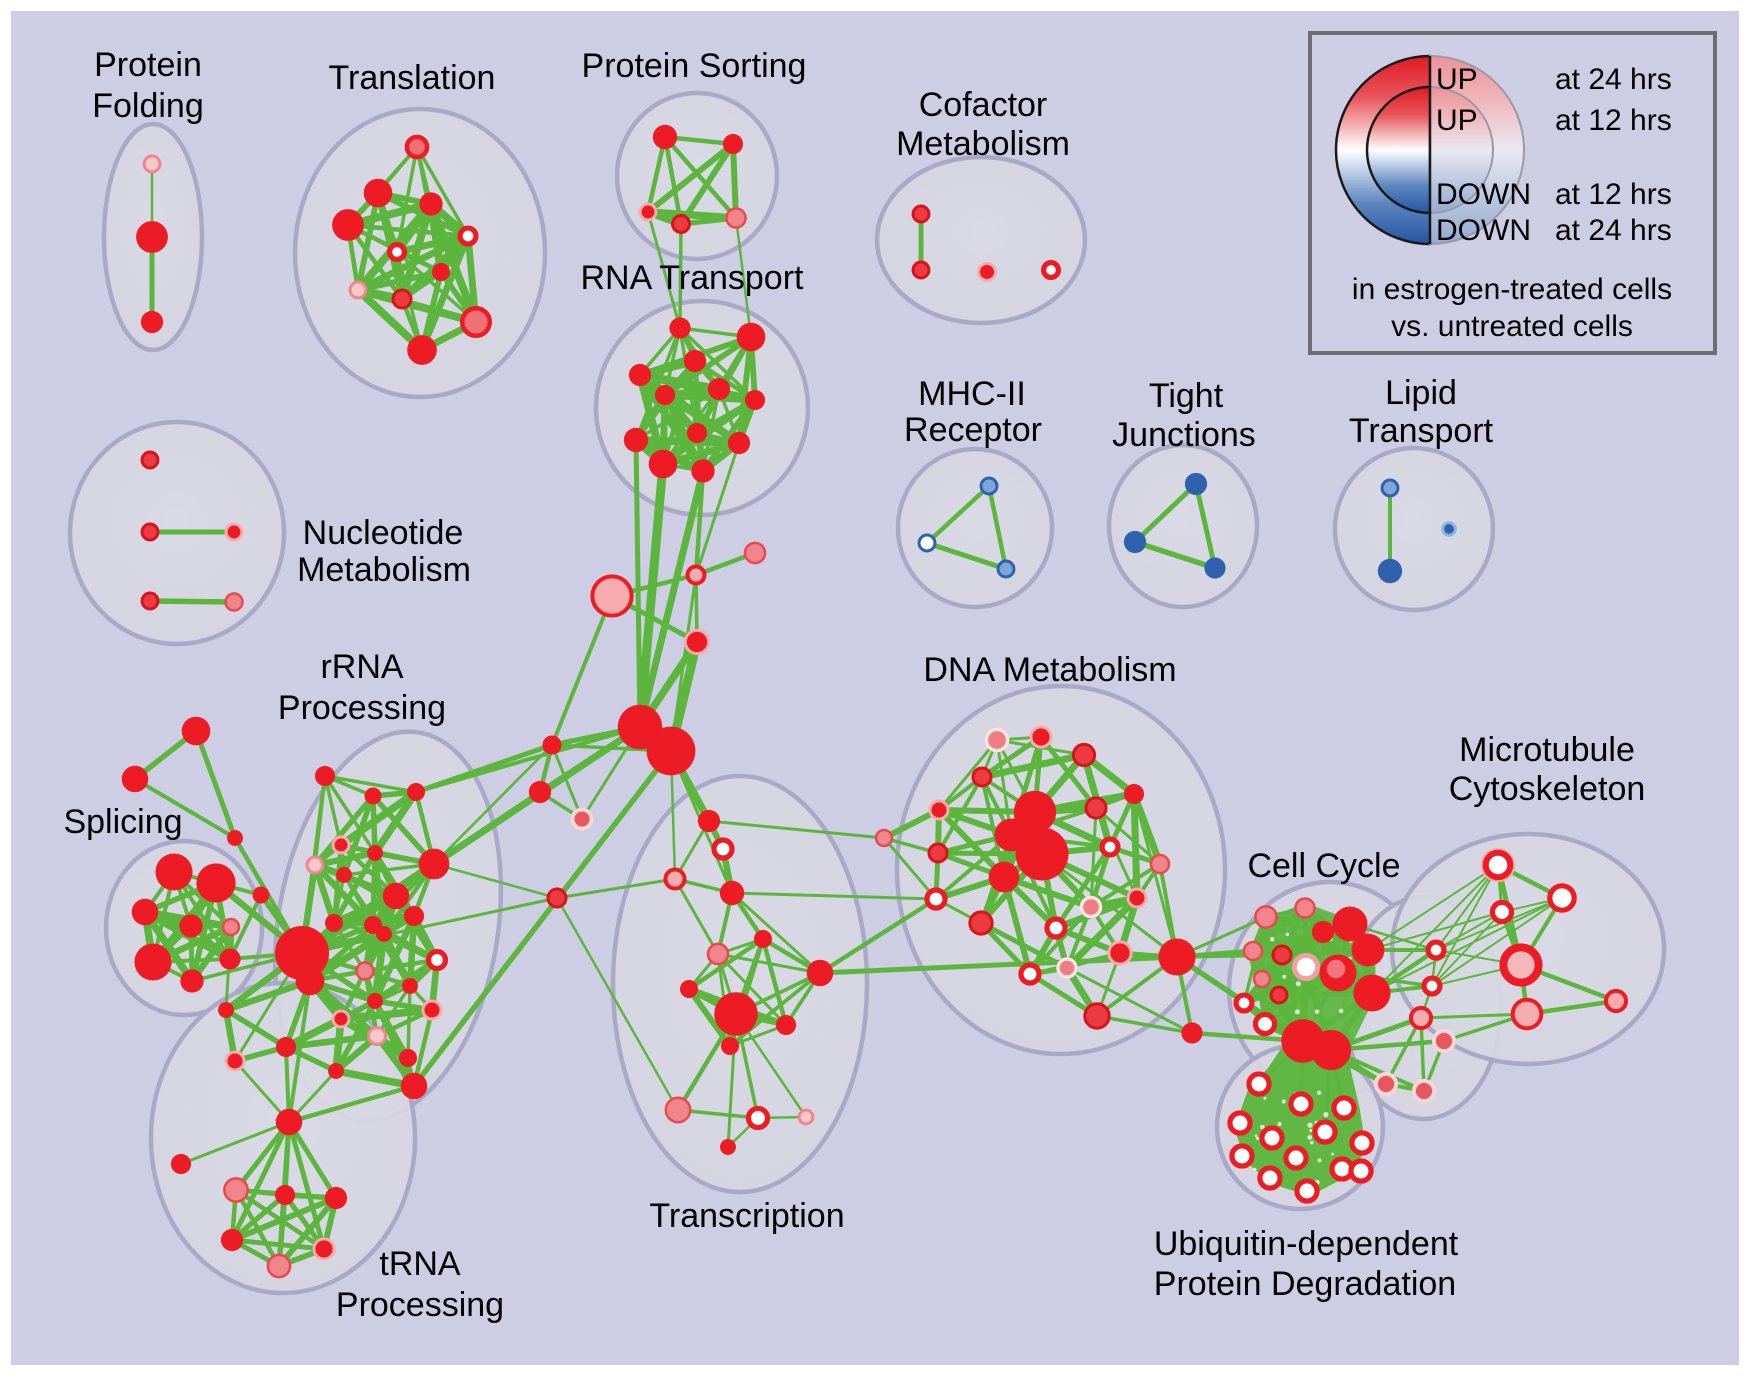  Describe the element at coordinates (148, 106) in the screenshot. I see `svg-text: Folding` at that location.